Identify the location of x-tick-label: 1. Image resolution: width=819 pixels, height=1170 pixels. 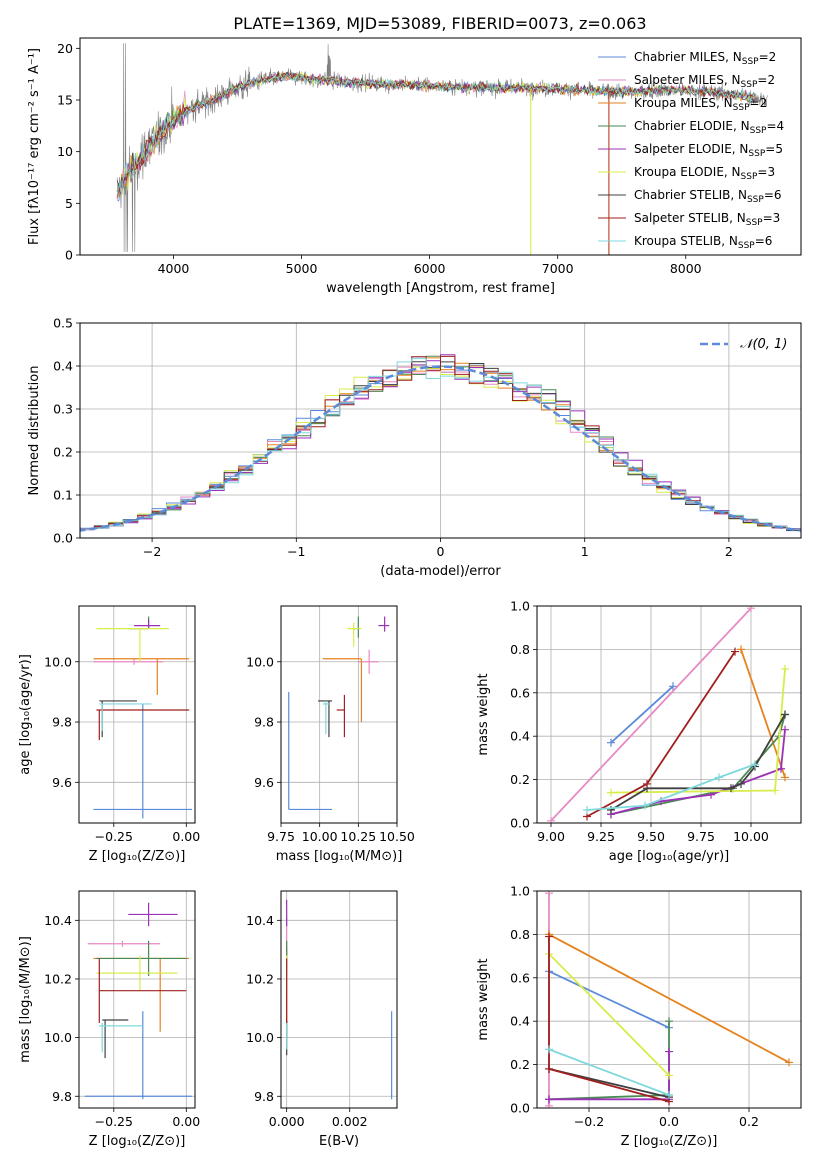
(585, 551).